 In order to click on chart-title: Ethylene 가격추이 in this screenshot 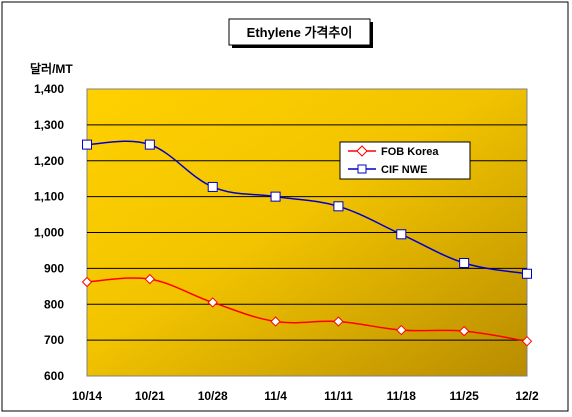, I will do `click(300, 32)`.